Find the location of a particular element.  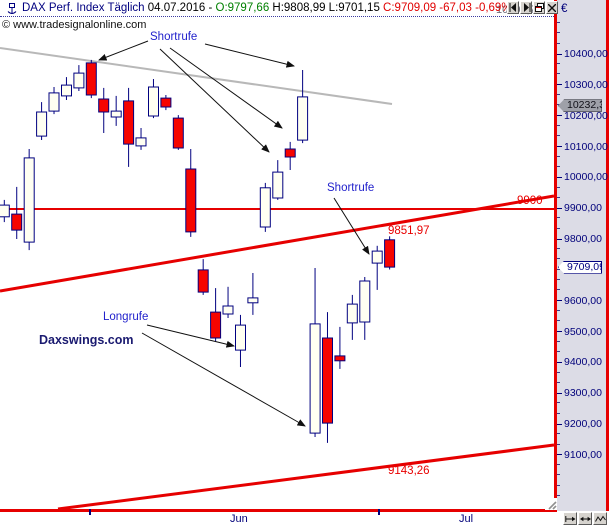

axis-price-label: 9800,00 is located at coordinates (583, 239).